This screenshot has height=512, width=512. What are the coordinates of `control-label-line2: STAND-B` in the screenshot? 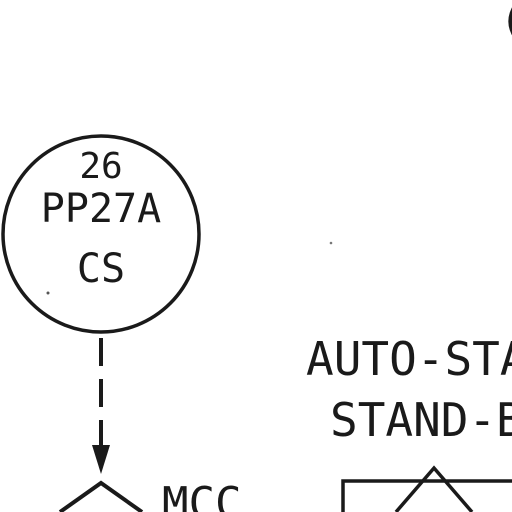 It's located at (421, 420).